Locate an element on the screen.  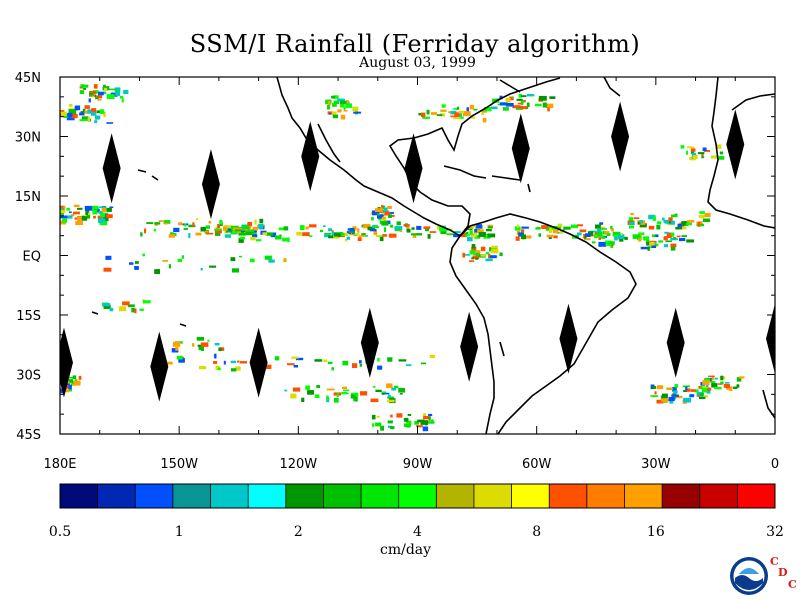
lon-label: 150W is located at coordinates (179, 464).